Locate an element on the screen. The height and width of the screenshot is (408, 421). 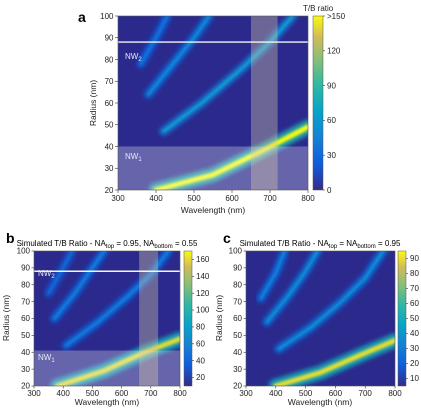
colorbar-tick-label: 50 is located at coordinates (414, 318).